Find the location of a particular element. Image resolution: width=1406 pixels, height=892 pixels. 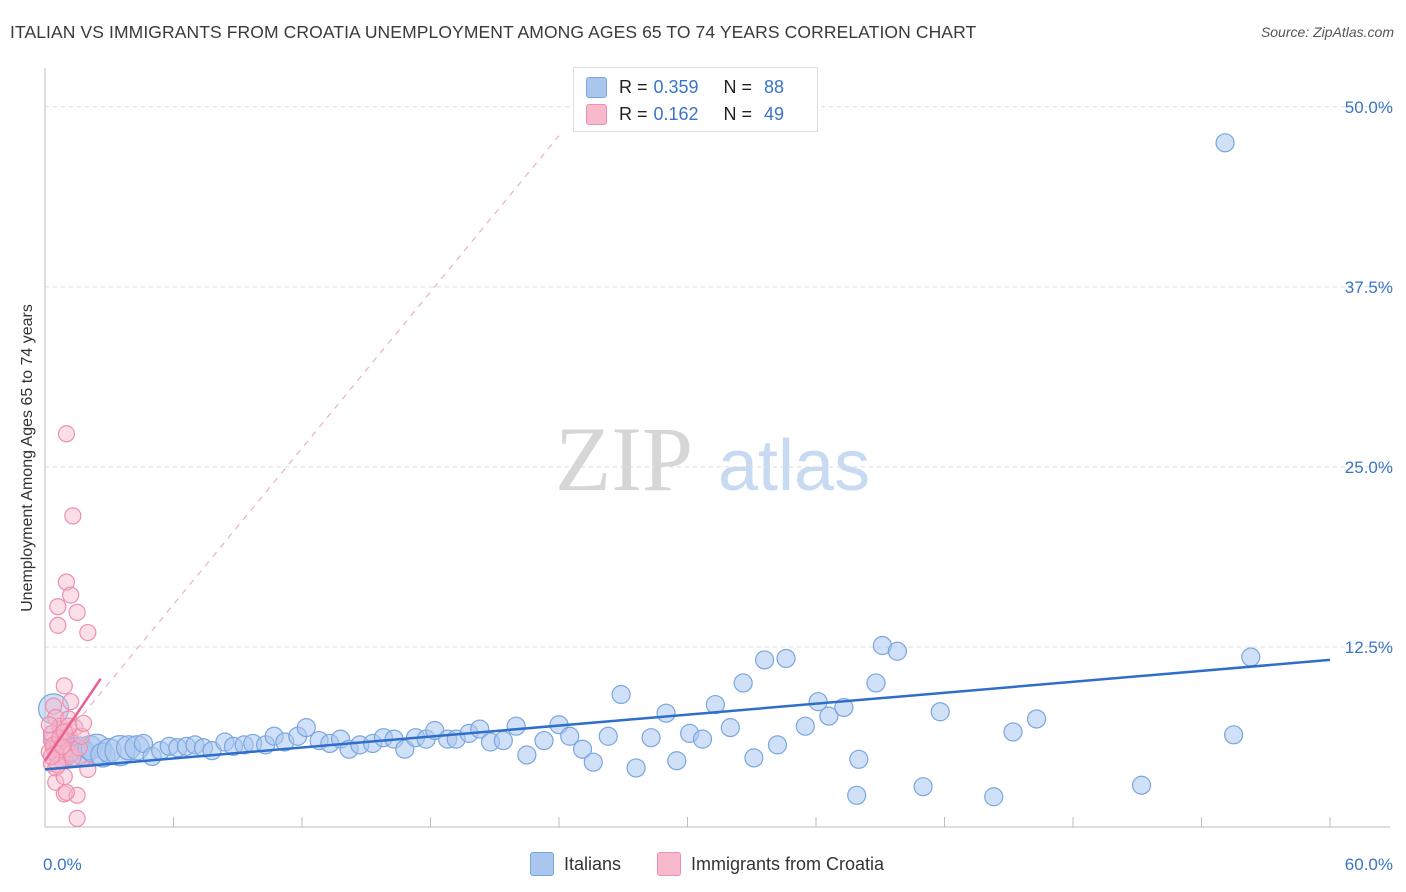

legend-label-croatia: Immigrants from Croatia is located at coordinates (788, 863).